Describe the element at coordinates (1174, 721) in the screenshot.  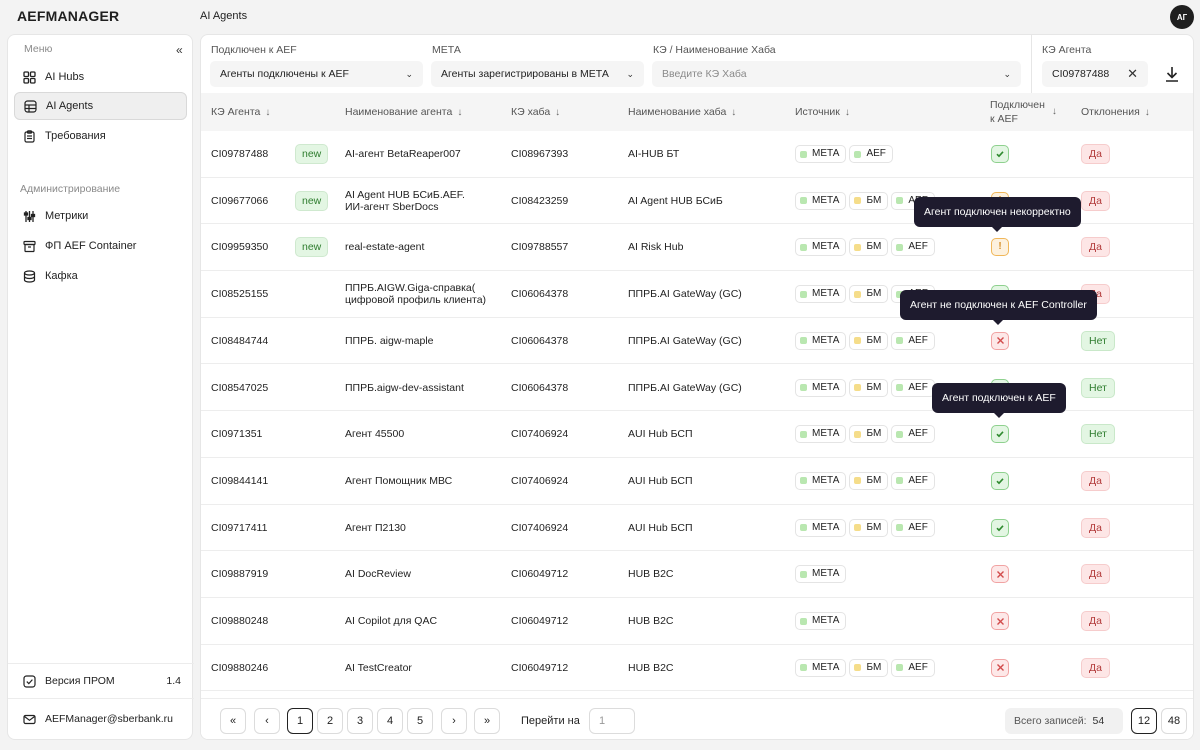
I see `page-size-48: 48` at that location.